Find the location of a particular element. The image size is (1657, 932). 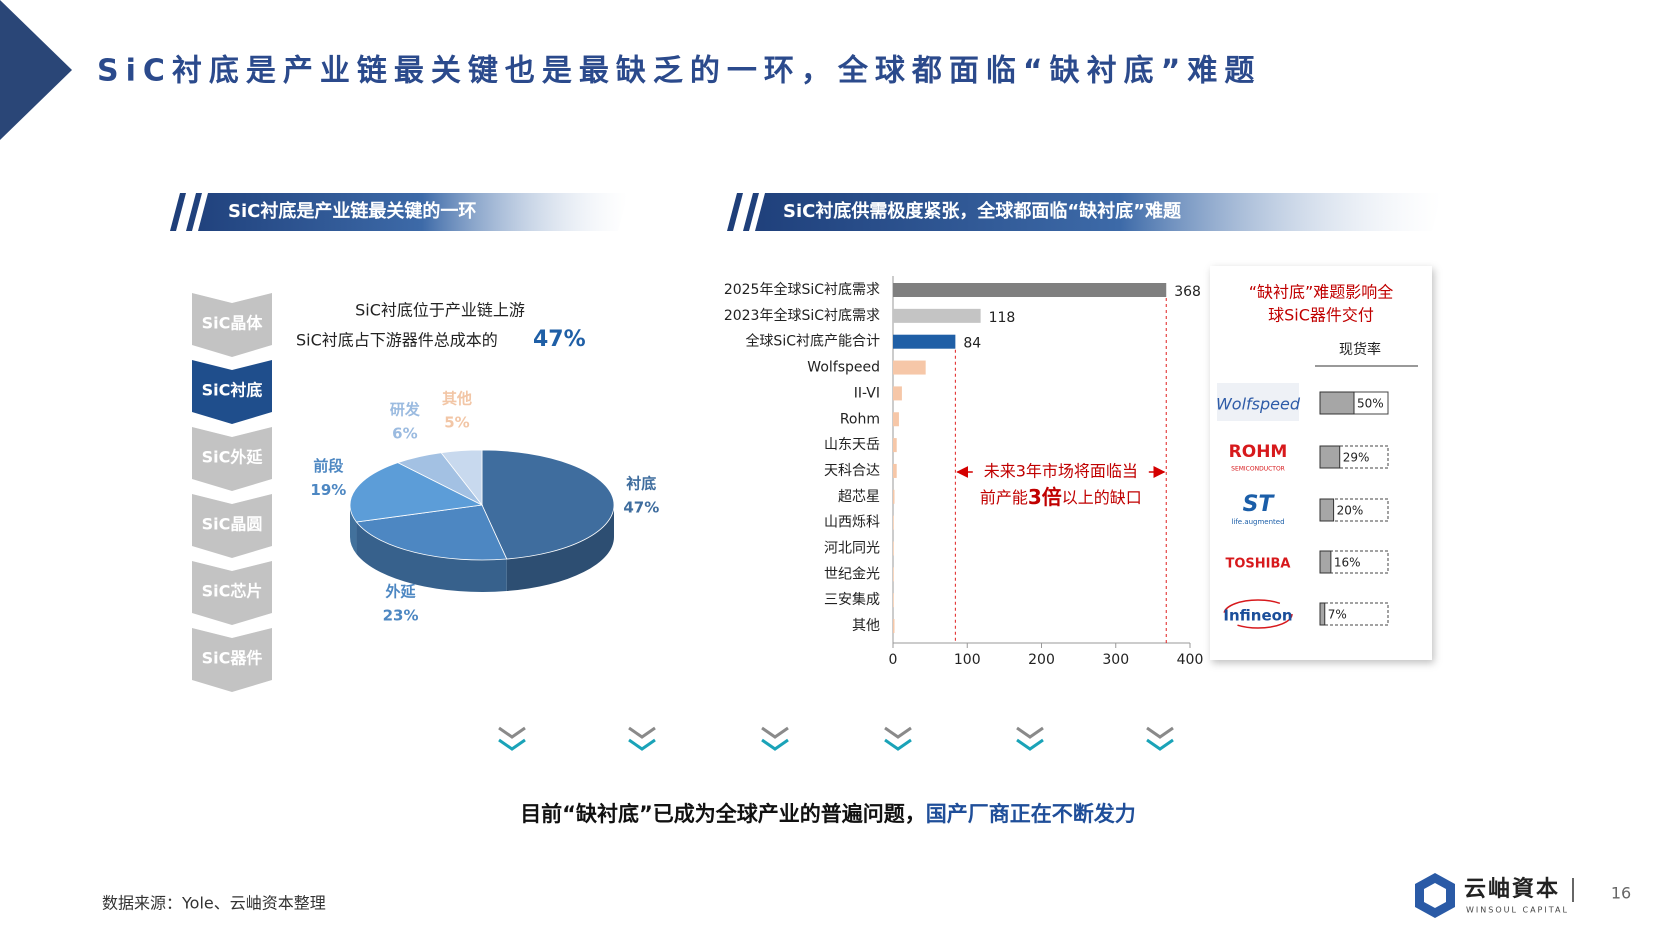

pie-value-label: 23% is located at coordinates (401, 615).